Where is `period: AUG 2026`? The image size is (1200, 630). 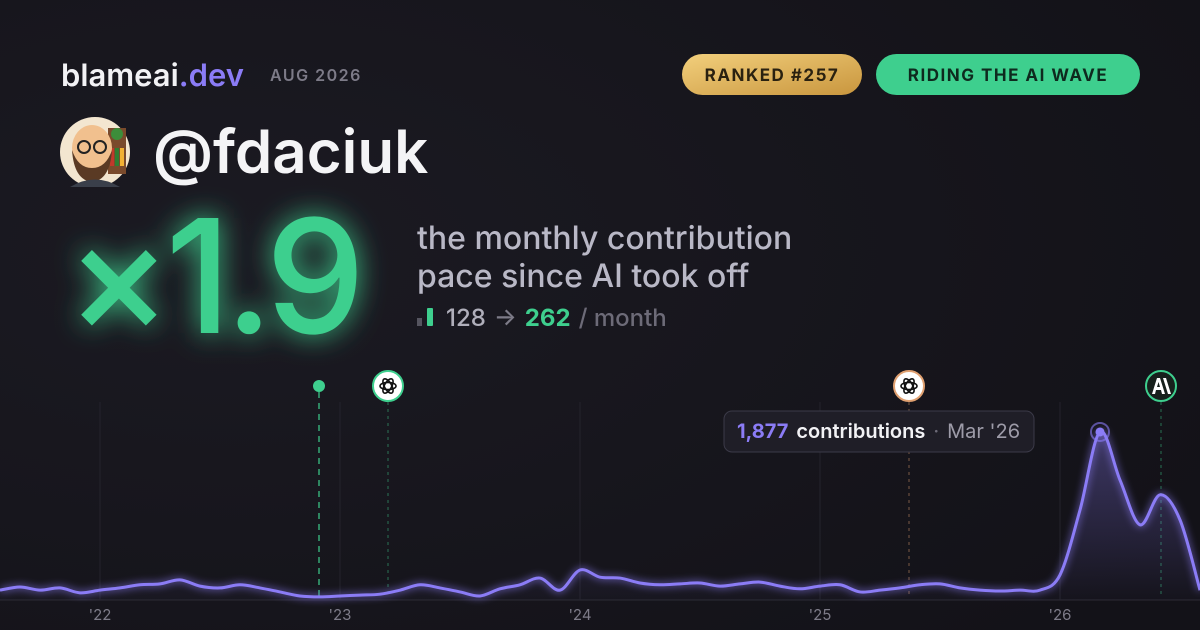
period: AUG 2026 is located at coordinates (316, 75).